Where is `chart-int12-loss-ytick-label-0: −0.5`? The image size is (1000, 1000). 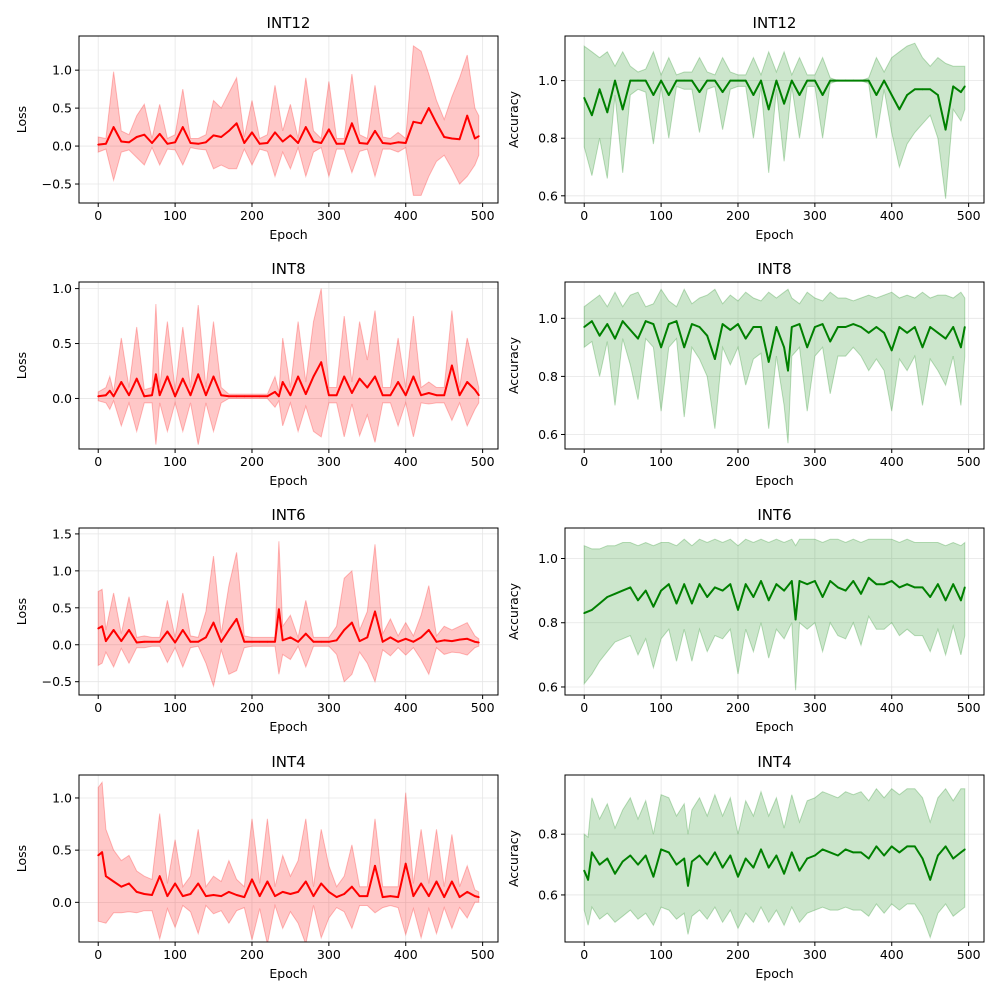 chart-int12-loss-ytick-label-0: −0.5 is located at coordinates (57, 184).